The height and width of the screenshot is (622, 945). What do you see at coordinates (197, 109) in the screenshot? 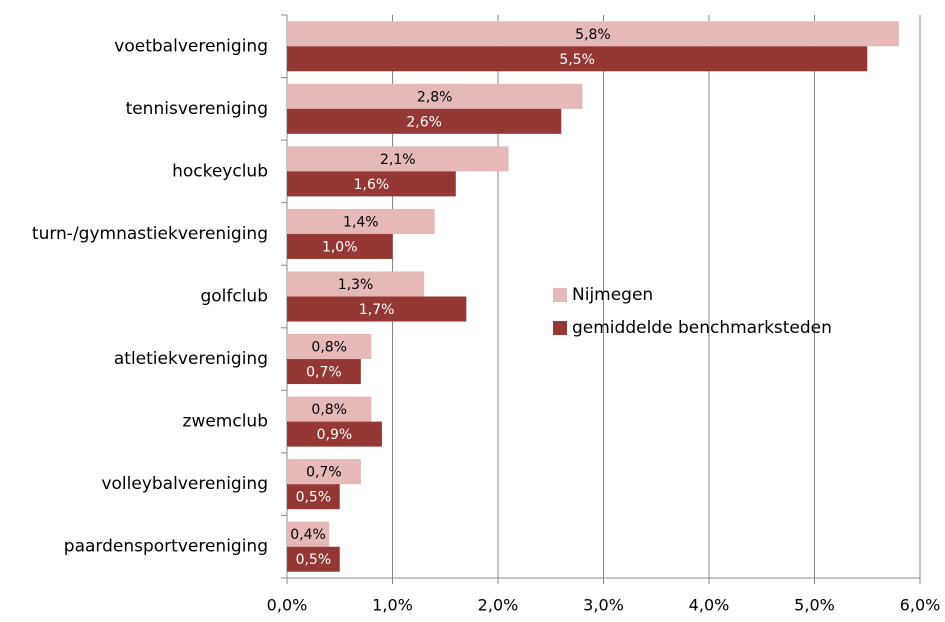
I see `category-label: tennisvereniging` at bounding box center [197, 109].